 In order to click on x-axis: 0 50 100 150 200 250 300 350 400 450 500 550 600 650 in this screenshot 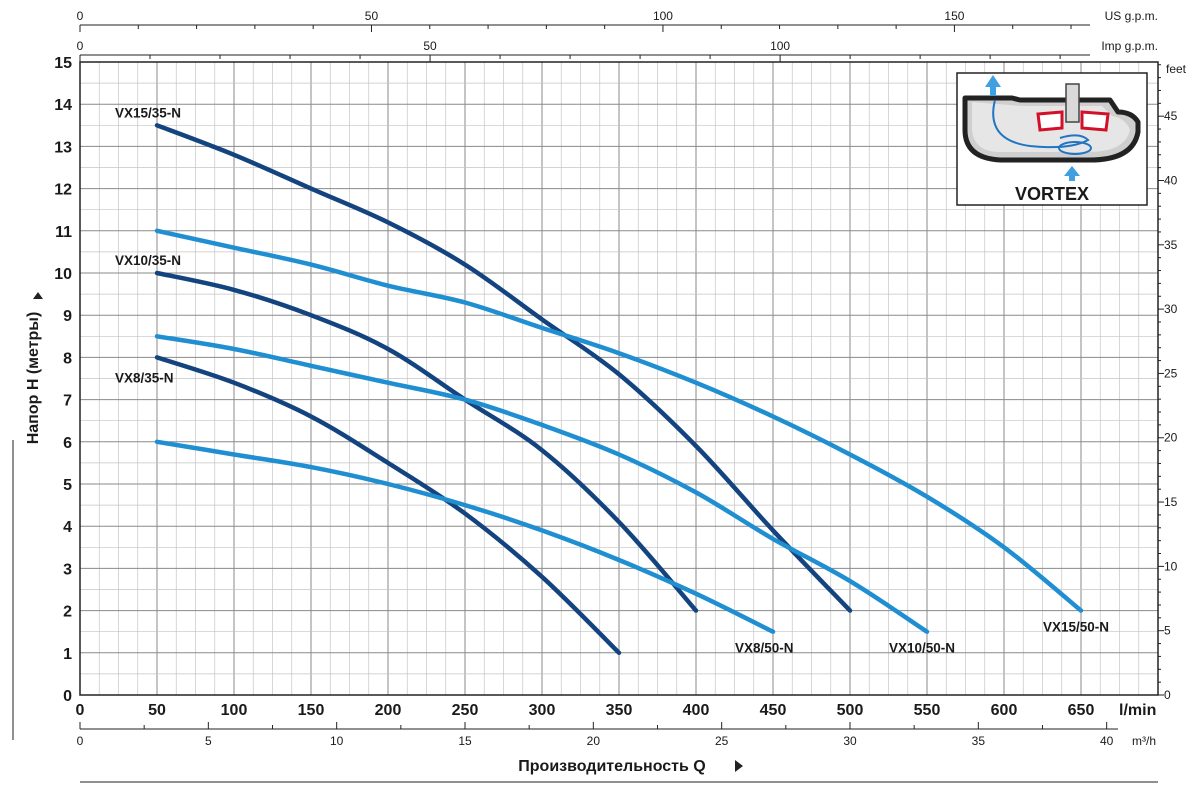, I will do `click(585, 710)`.